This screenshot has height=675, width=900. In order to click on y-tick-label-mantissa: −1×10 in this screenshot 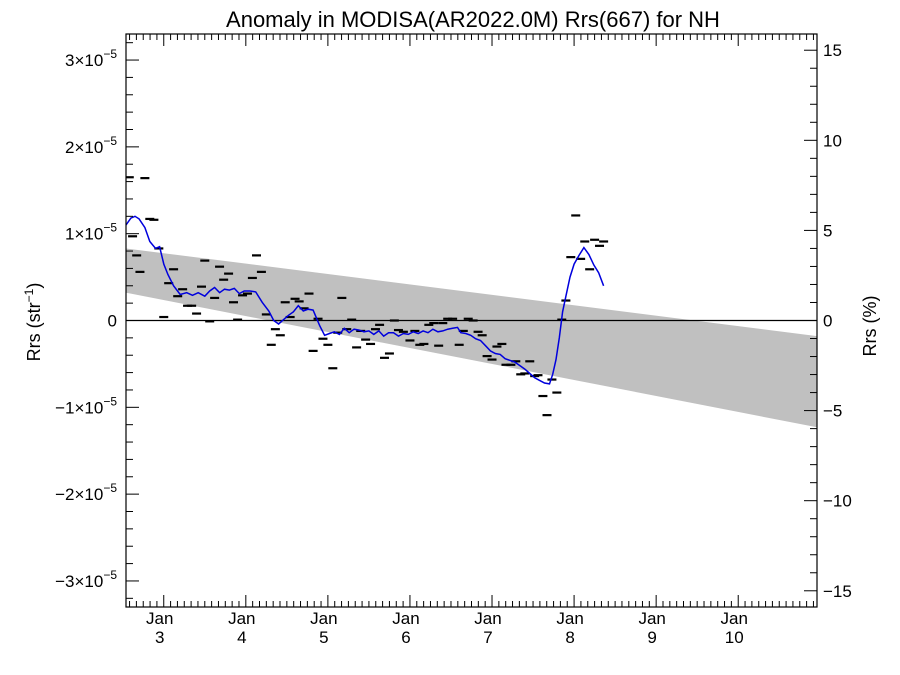, I will do `click(79, 407)`.